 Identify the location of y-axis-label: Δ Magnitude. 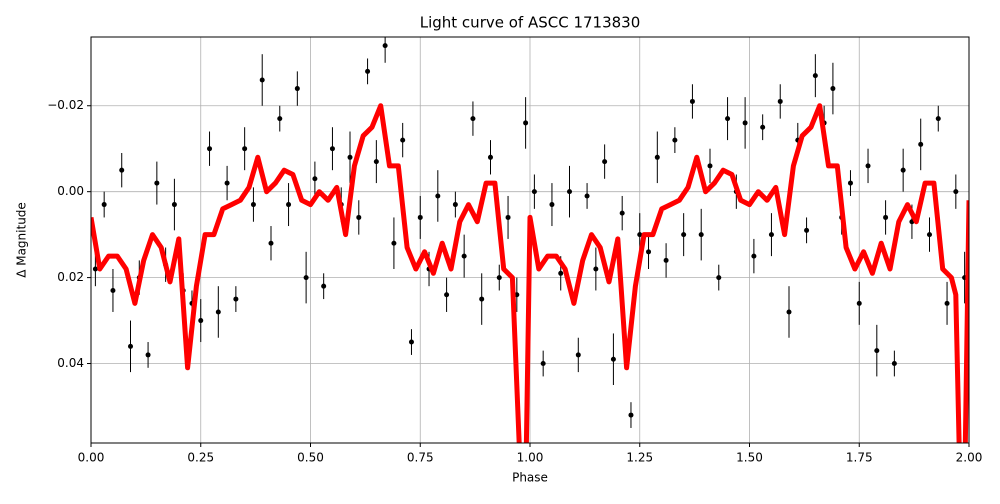
(22, 240).